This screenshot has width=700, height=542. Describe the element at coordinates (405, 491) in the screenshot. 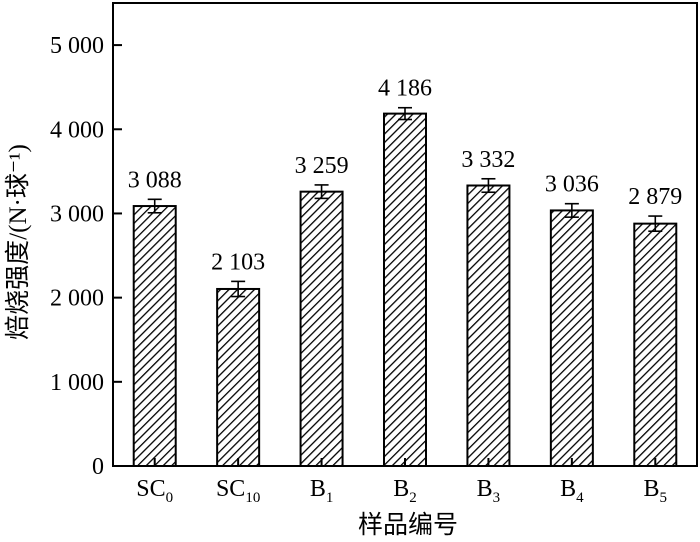

I see `x-tick-label: B2` at that location.